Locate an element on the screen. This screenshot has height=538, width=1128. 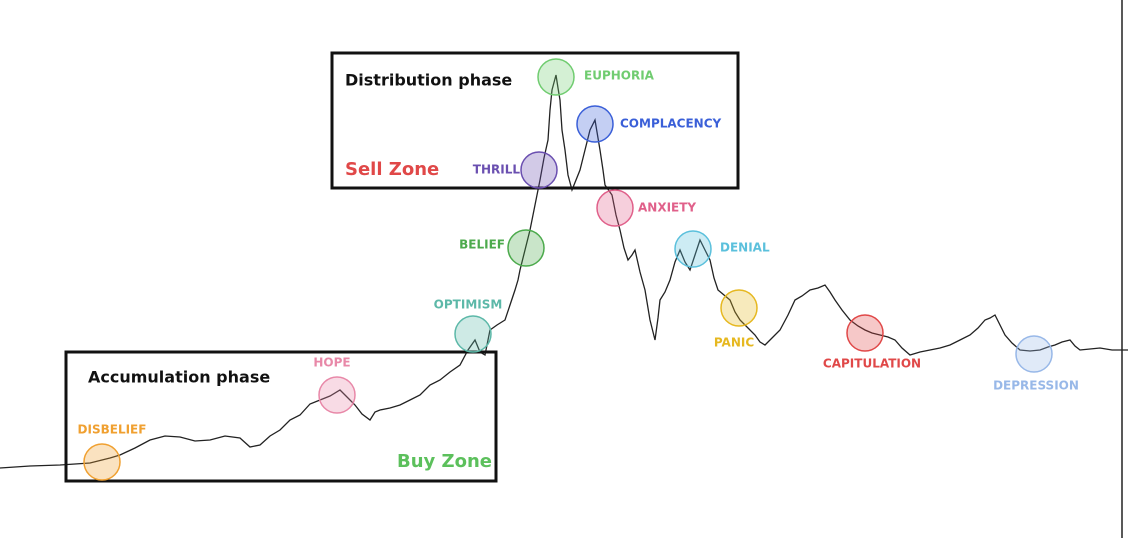
zone-label: Buy Zone is located at coordinates (444, 461).